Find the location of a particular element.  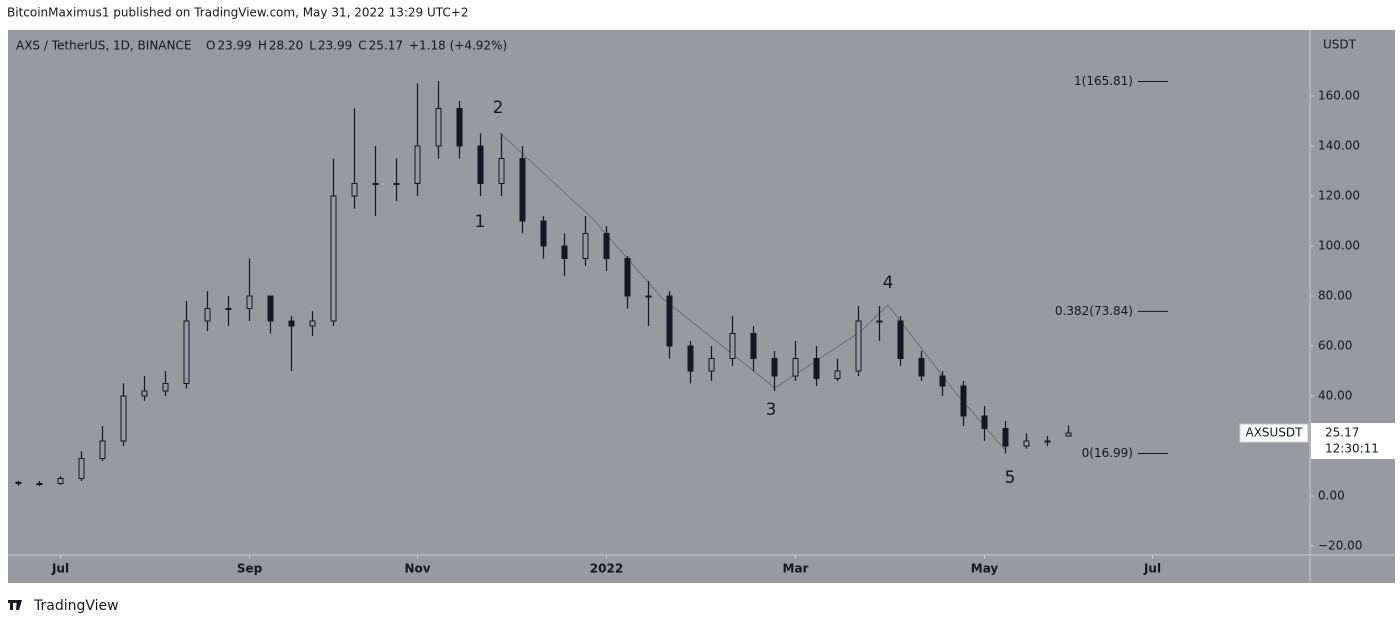

x-tick-label: Sep is located at coordinates (250, 569).